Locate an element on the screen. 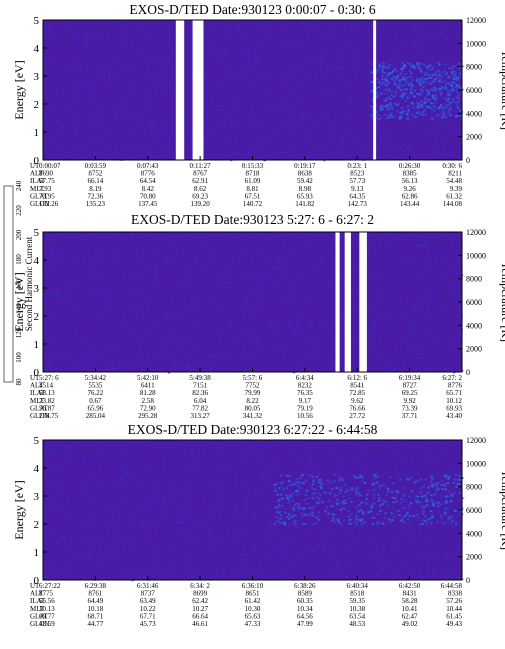 The width and height of the screenshot is (505, 649). y-tick-label: 1 is located at coordinates (37, 133).